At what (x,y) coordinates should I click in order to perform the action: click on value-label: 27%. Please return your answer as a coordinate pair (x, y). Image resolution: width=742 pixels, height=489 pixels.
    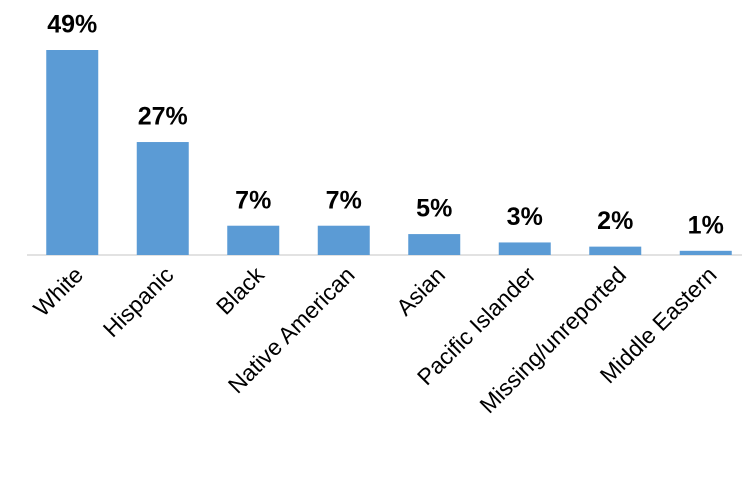
    Looking at the image, I should click on (163, 117).